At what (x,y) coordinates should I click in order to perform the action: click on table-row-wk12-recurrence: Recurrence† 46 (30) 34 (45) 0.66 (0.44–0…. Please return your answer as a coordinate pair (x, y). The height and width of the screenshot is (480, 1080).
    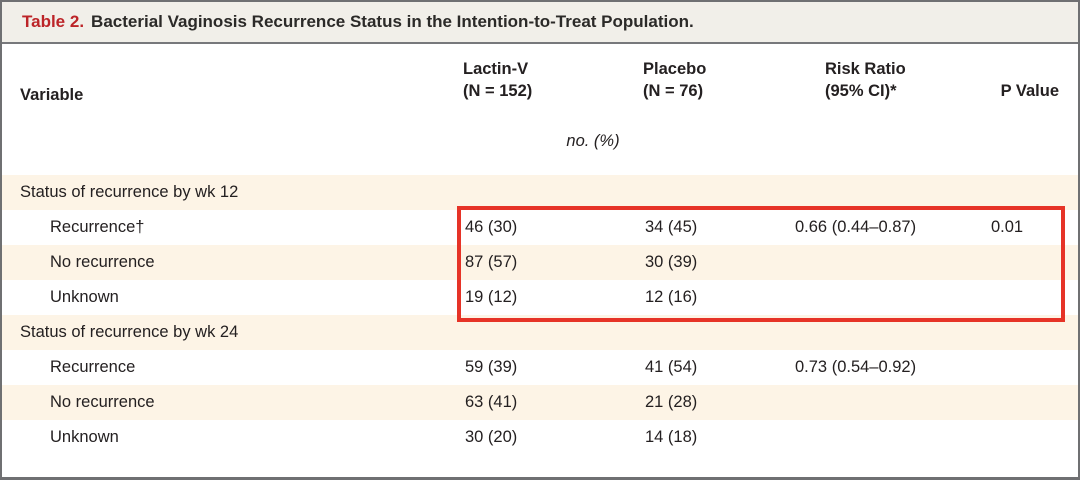
    Looking at the image, I should click on (540, 227).